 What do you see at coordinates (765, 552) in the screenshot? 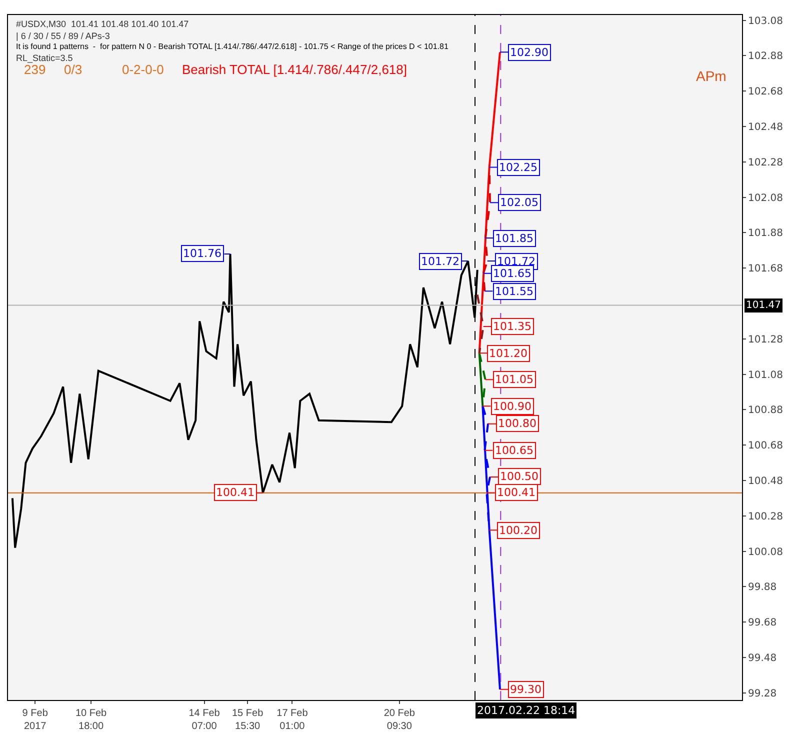
I see `y-tick-label: 100.08` at bounding box center [765, 552].